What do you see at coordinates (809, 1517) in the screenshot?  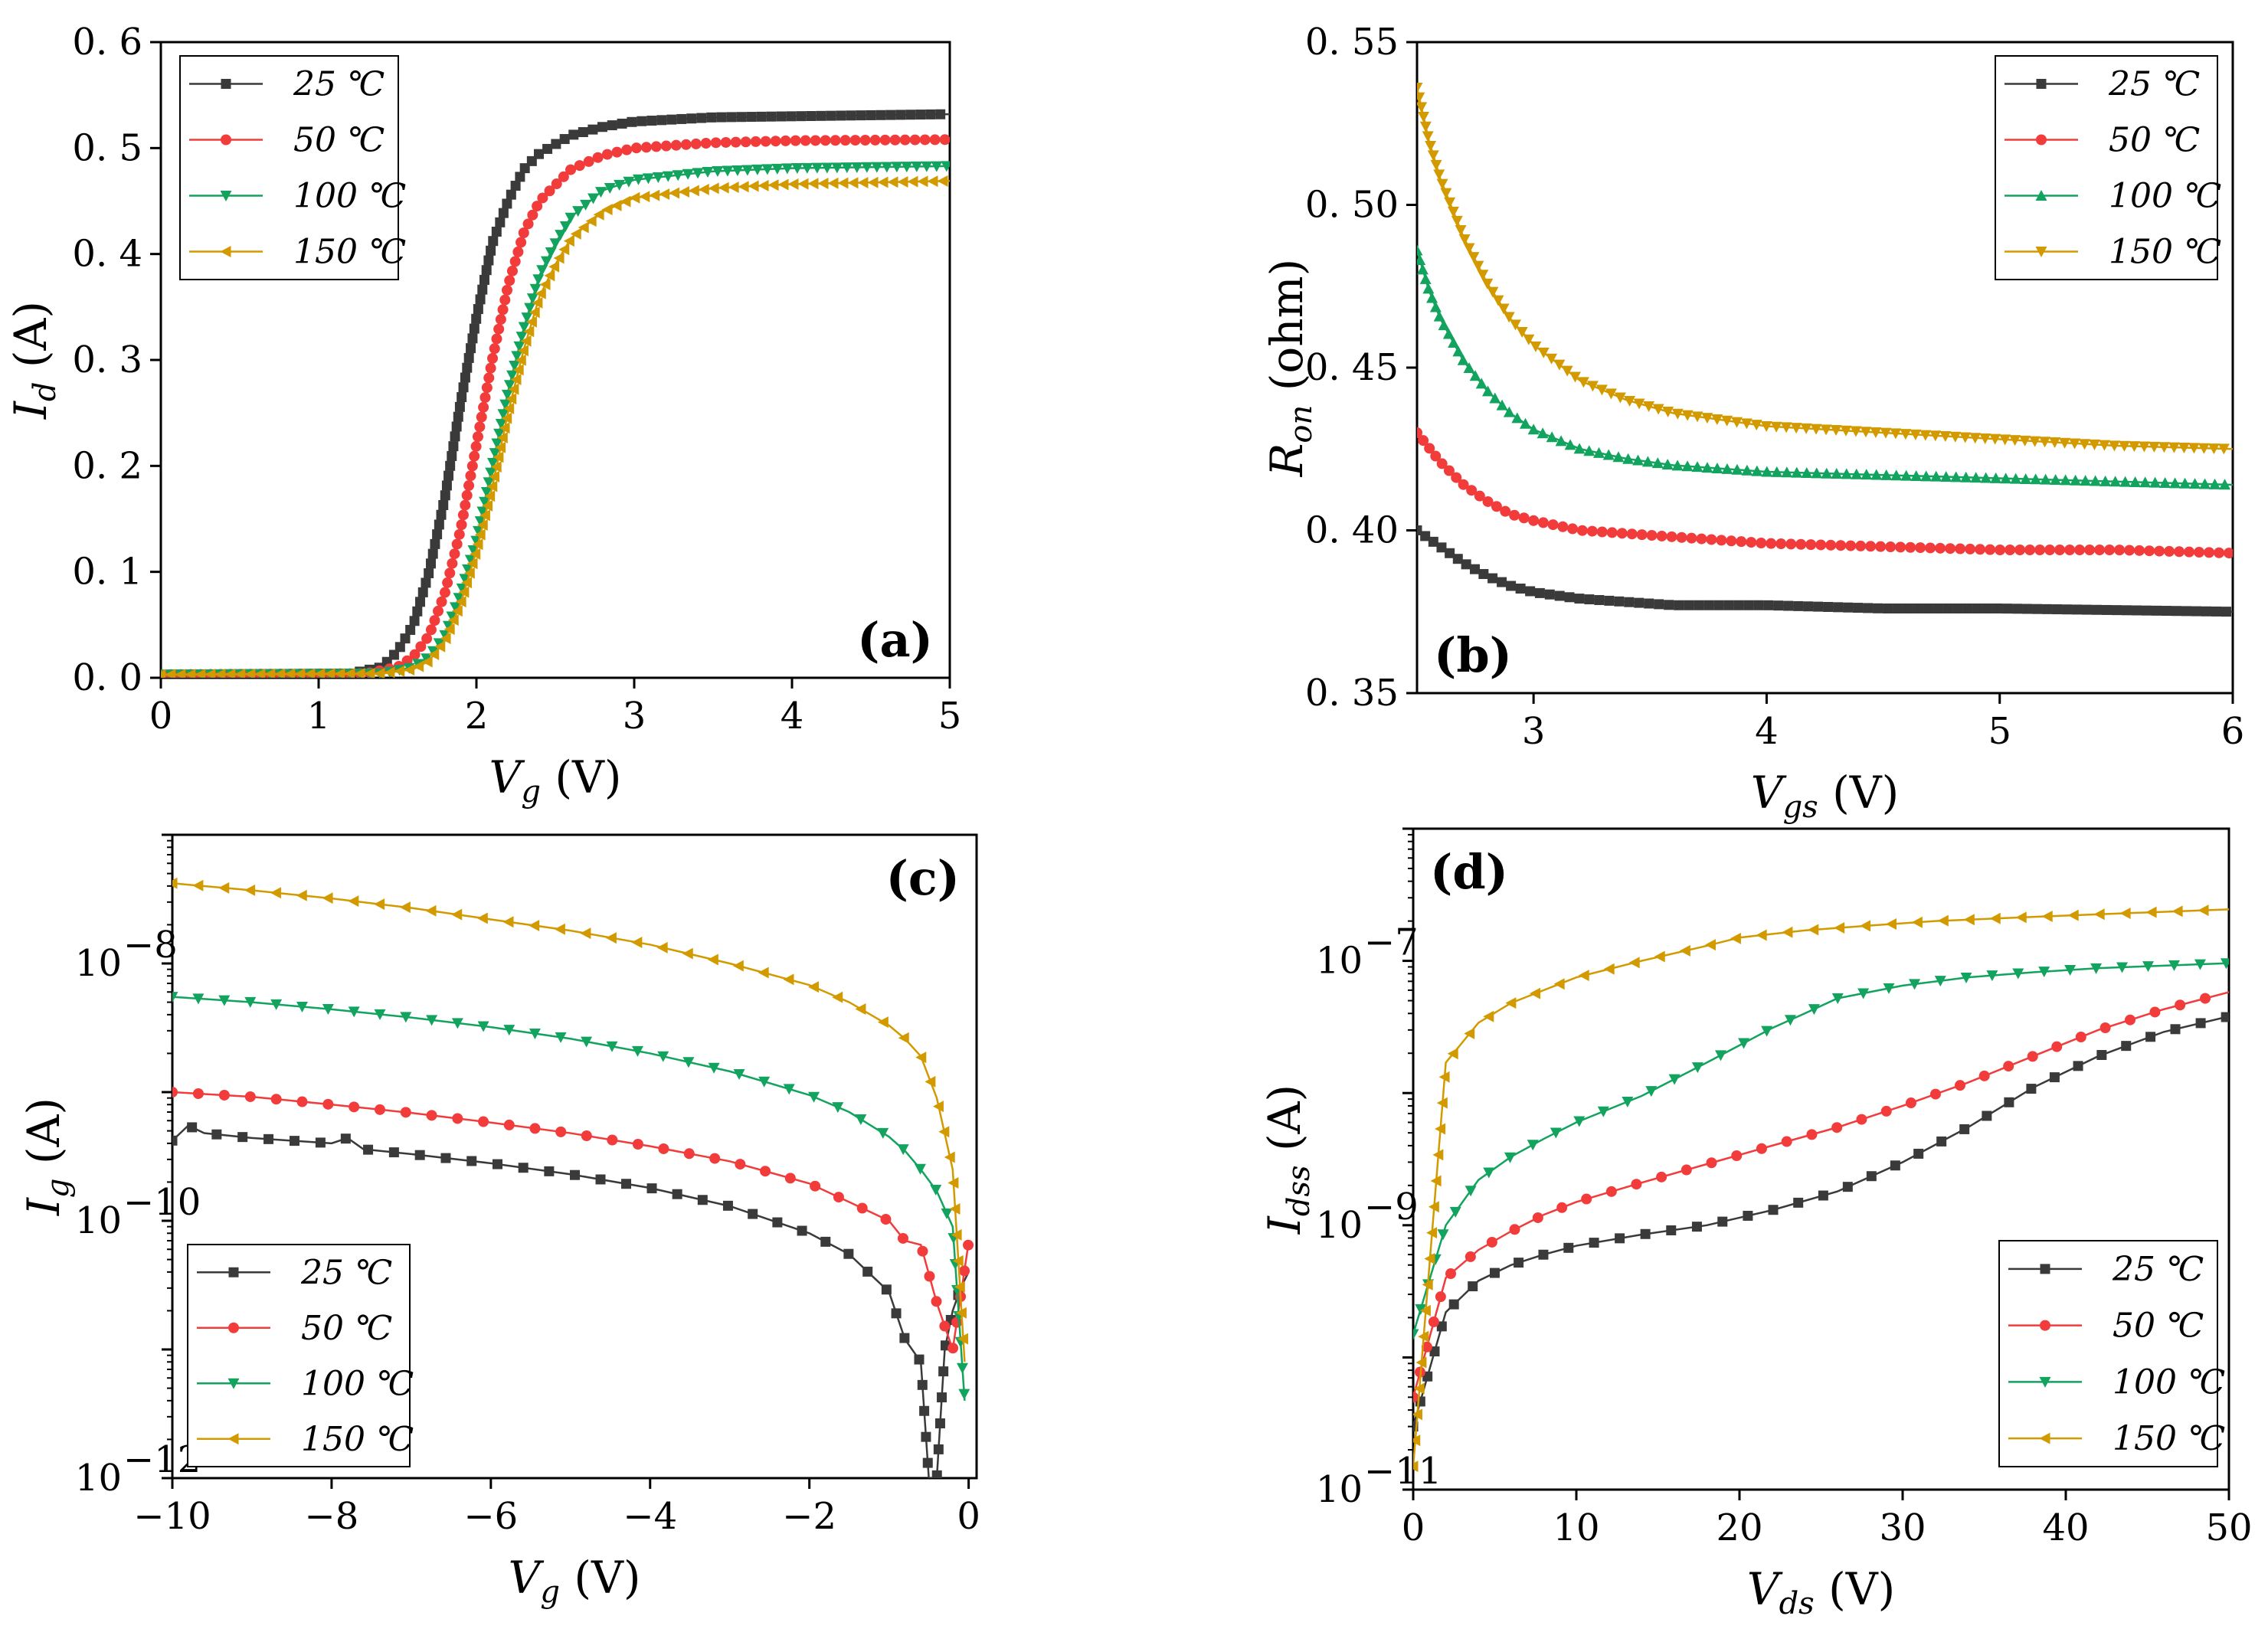 I see `x-tick-label: −2` at bounding box center [809, 1517].